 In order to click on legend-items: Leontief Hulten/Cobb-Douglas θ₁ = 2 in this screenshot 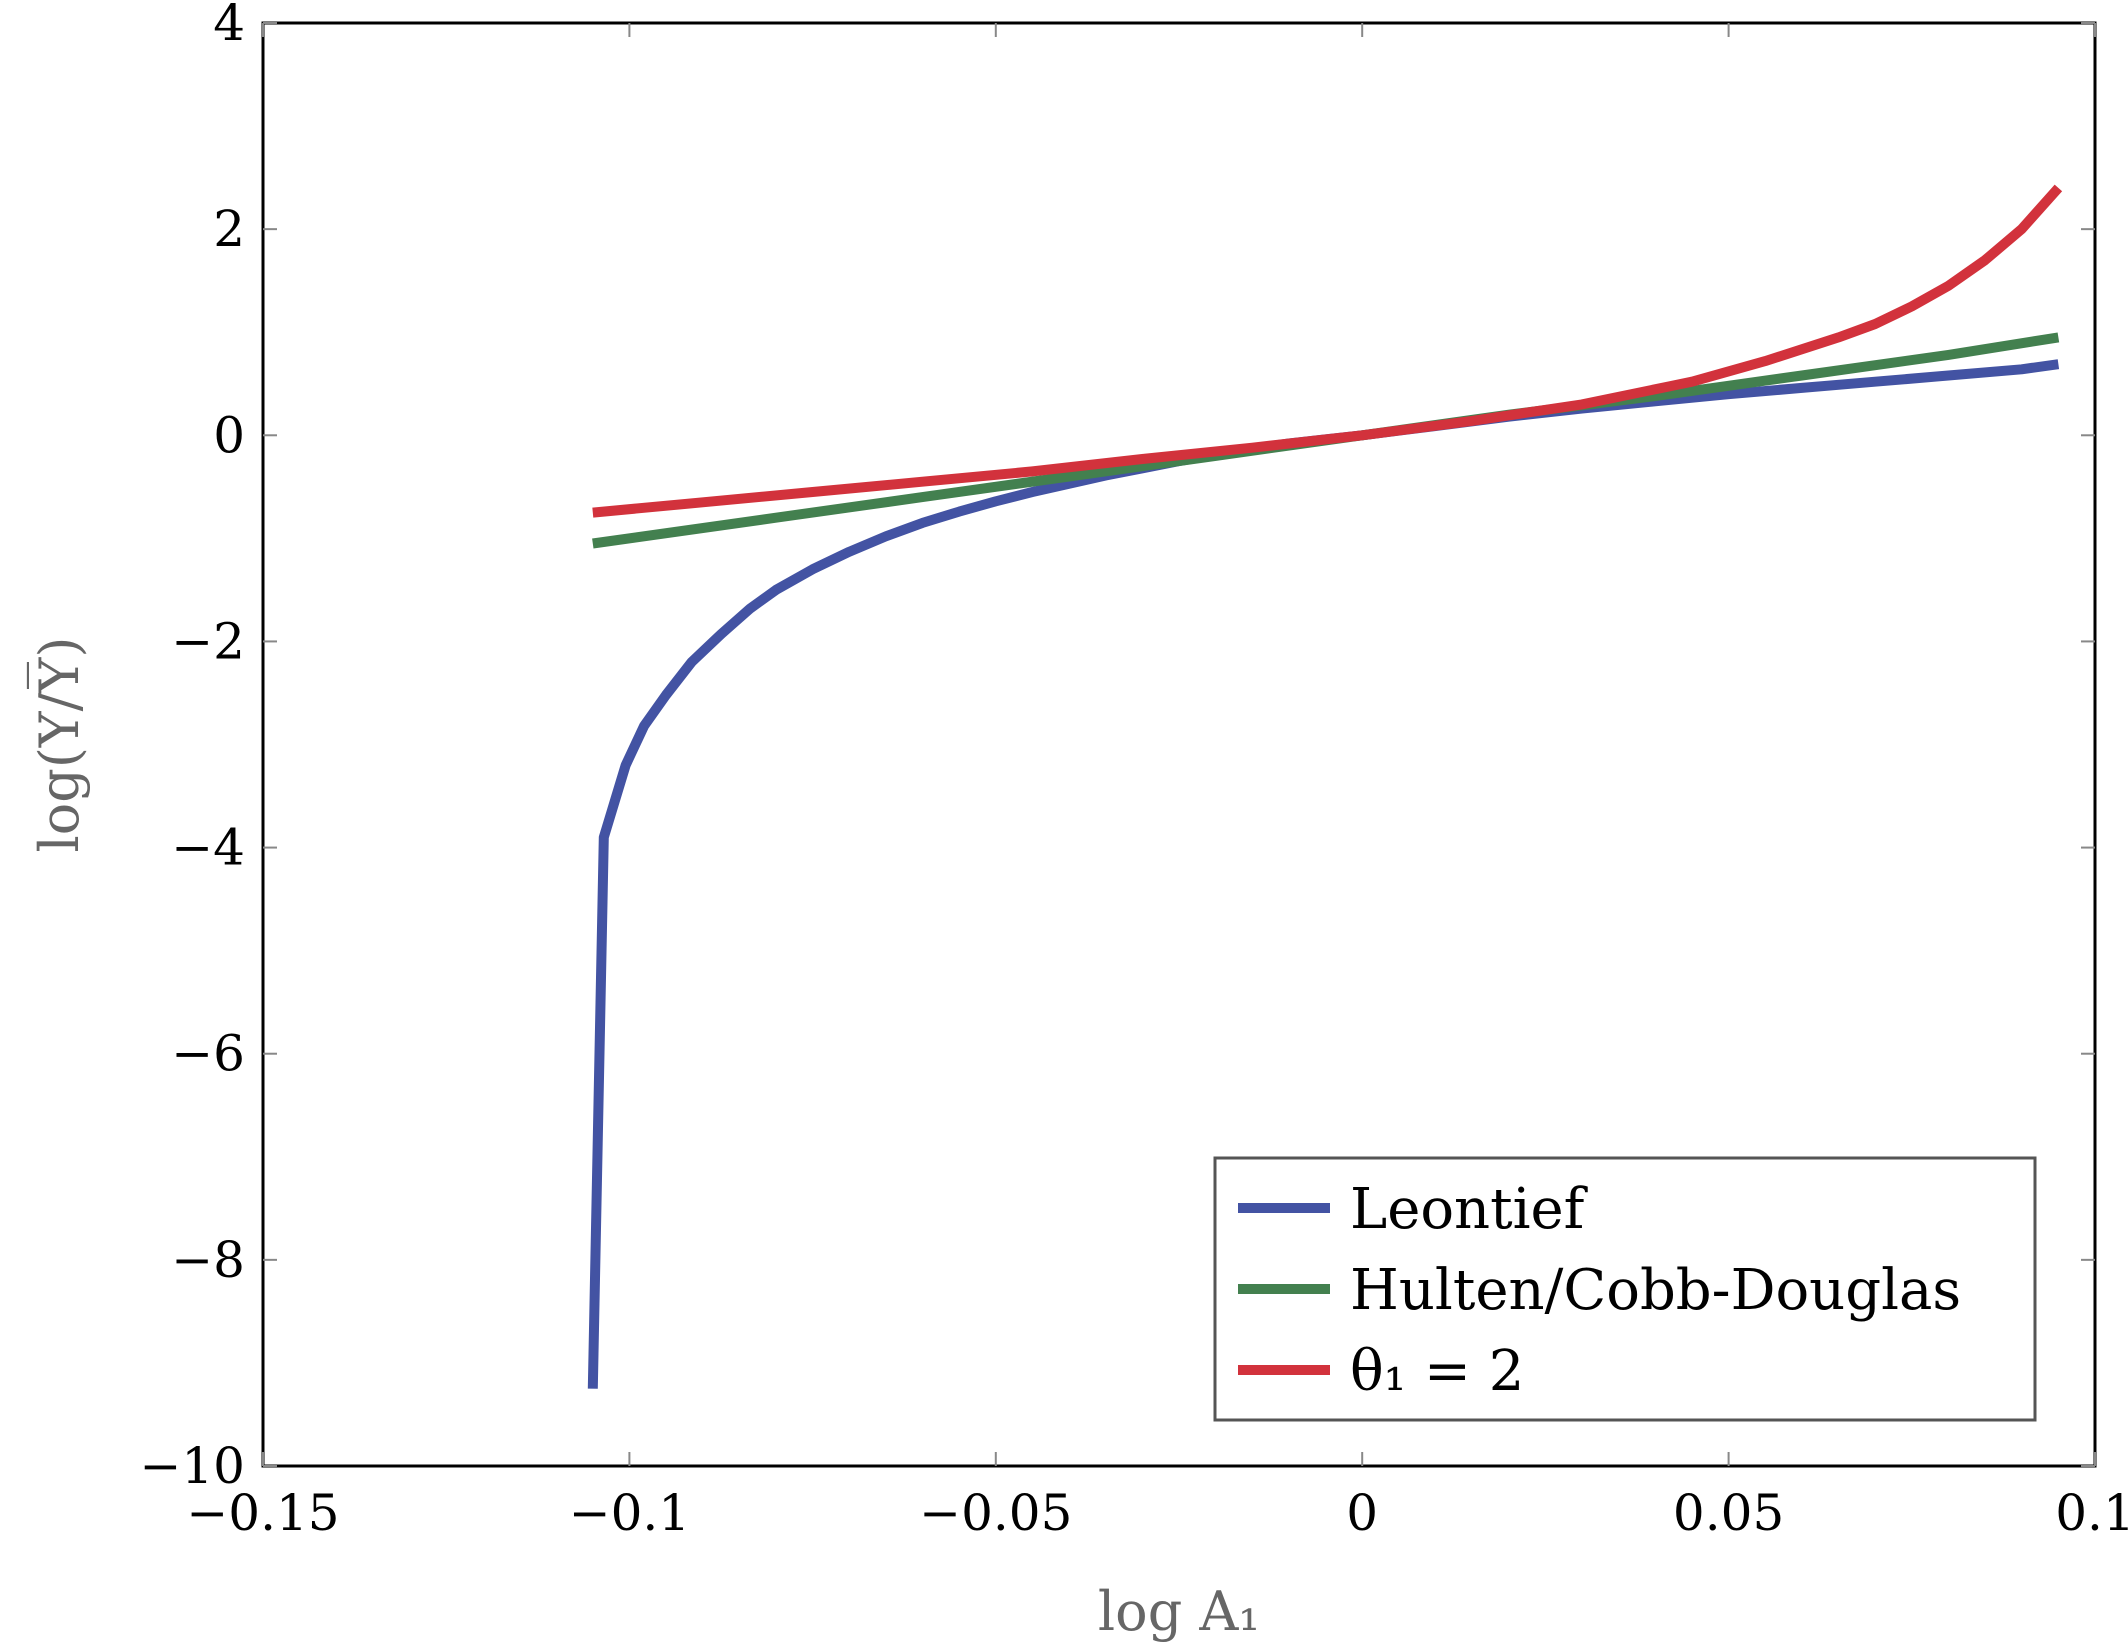, I will do `click(1599, 1290)`.